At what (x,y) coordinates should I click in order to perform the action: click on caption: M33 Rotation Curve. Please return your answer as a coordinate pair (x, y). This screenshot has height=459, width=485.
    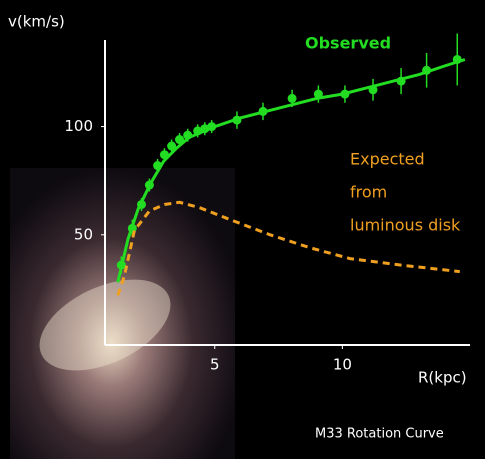
    Looking at the image, I should click on (379, 434).